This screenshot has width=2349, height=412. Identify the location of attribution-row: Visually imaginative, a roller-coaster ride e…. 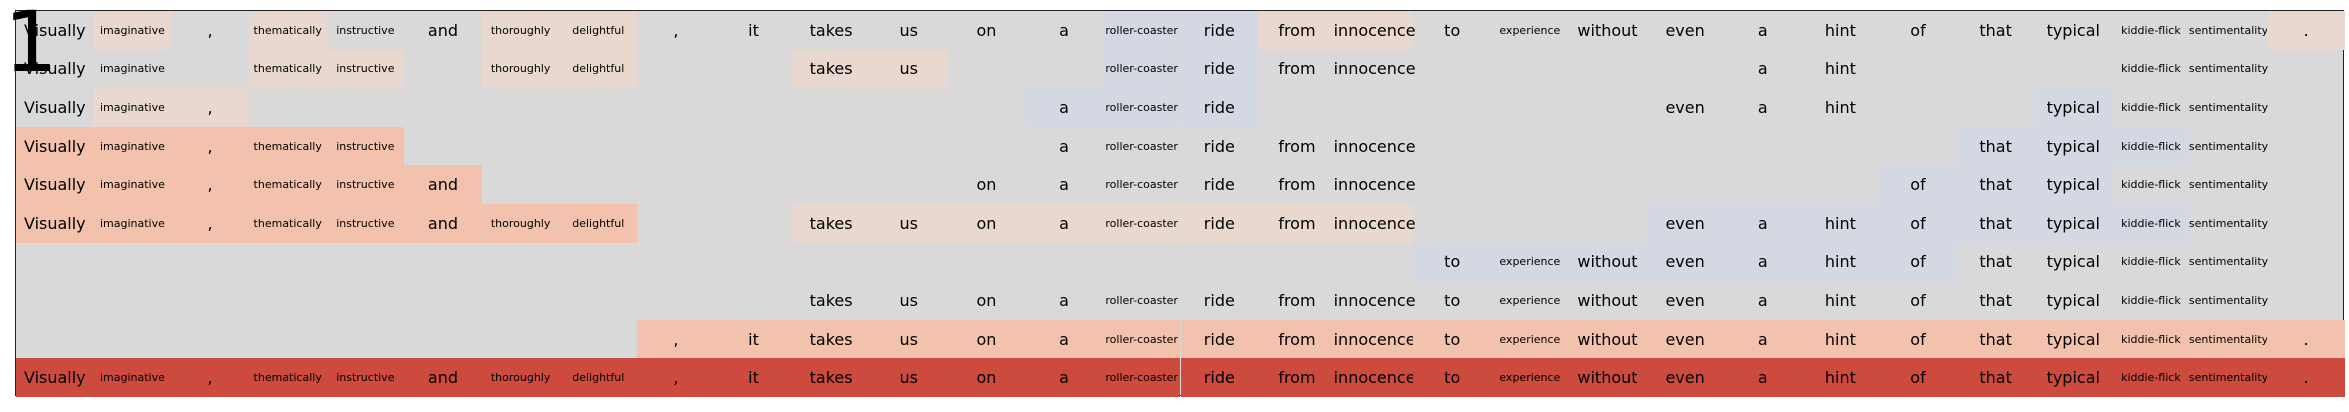
(1179, 107).